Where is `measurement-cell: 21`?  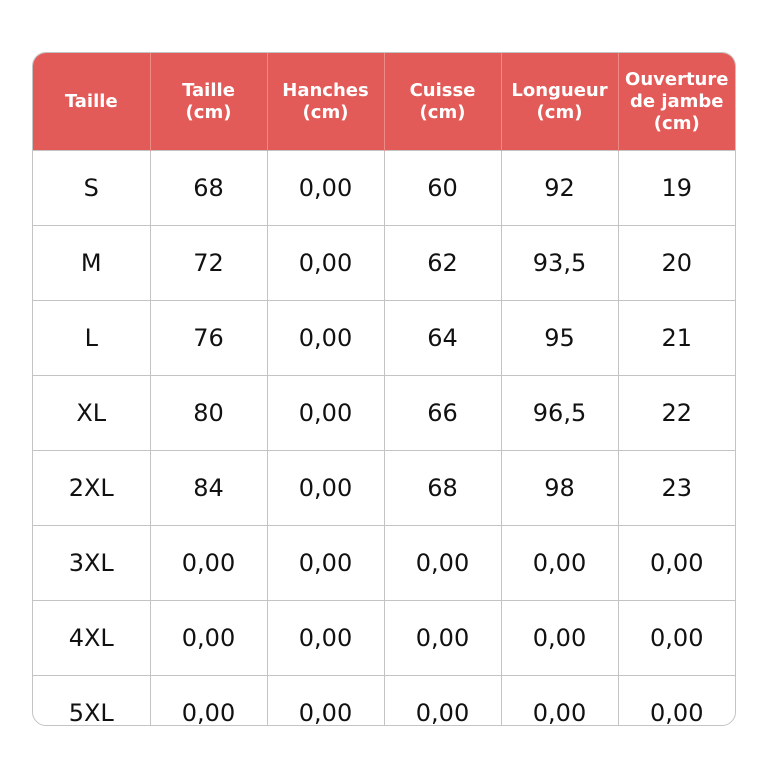 measurement-cell: 21 is located at coordinates (676, 338).